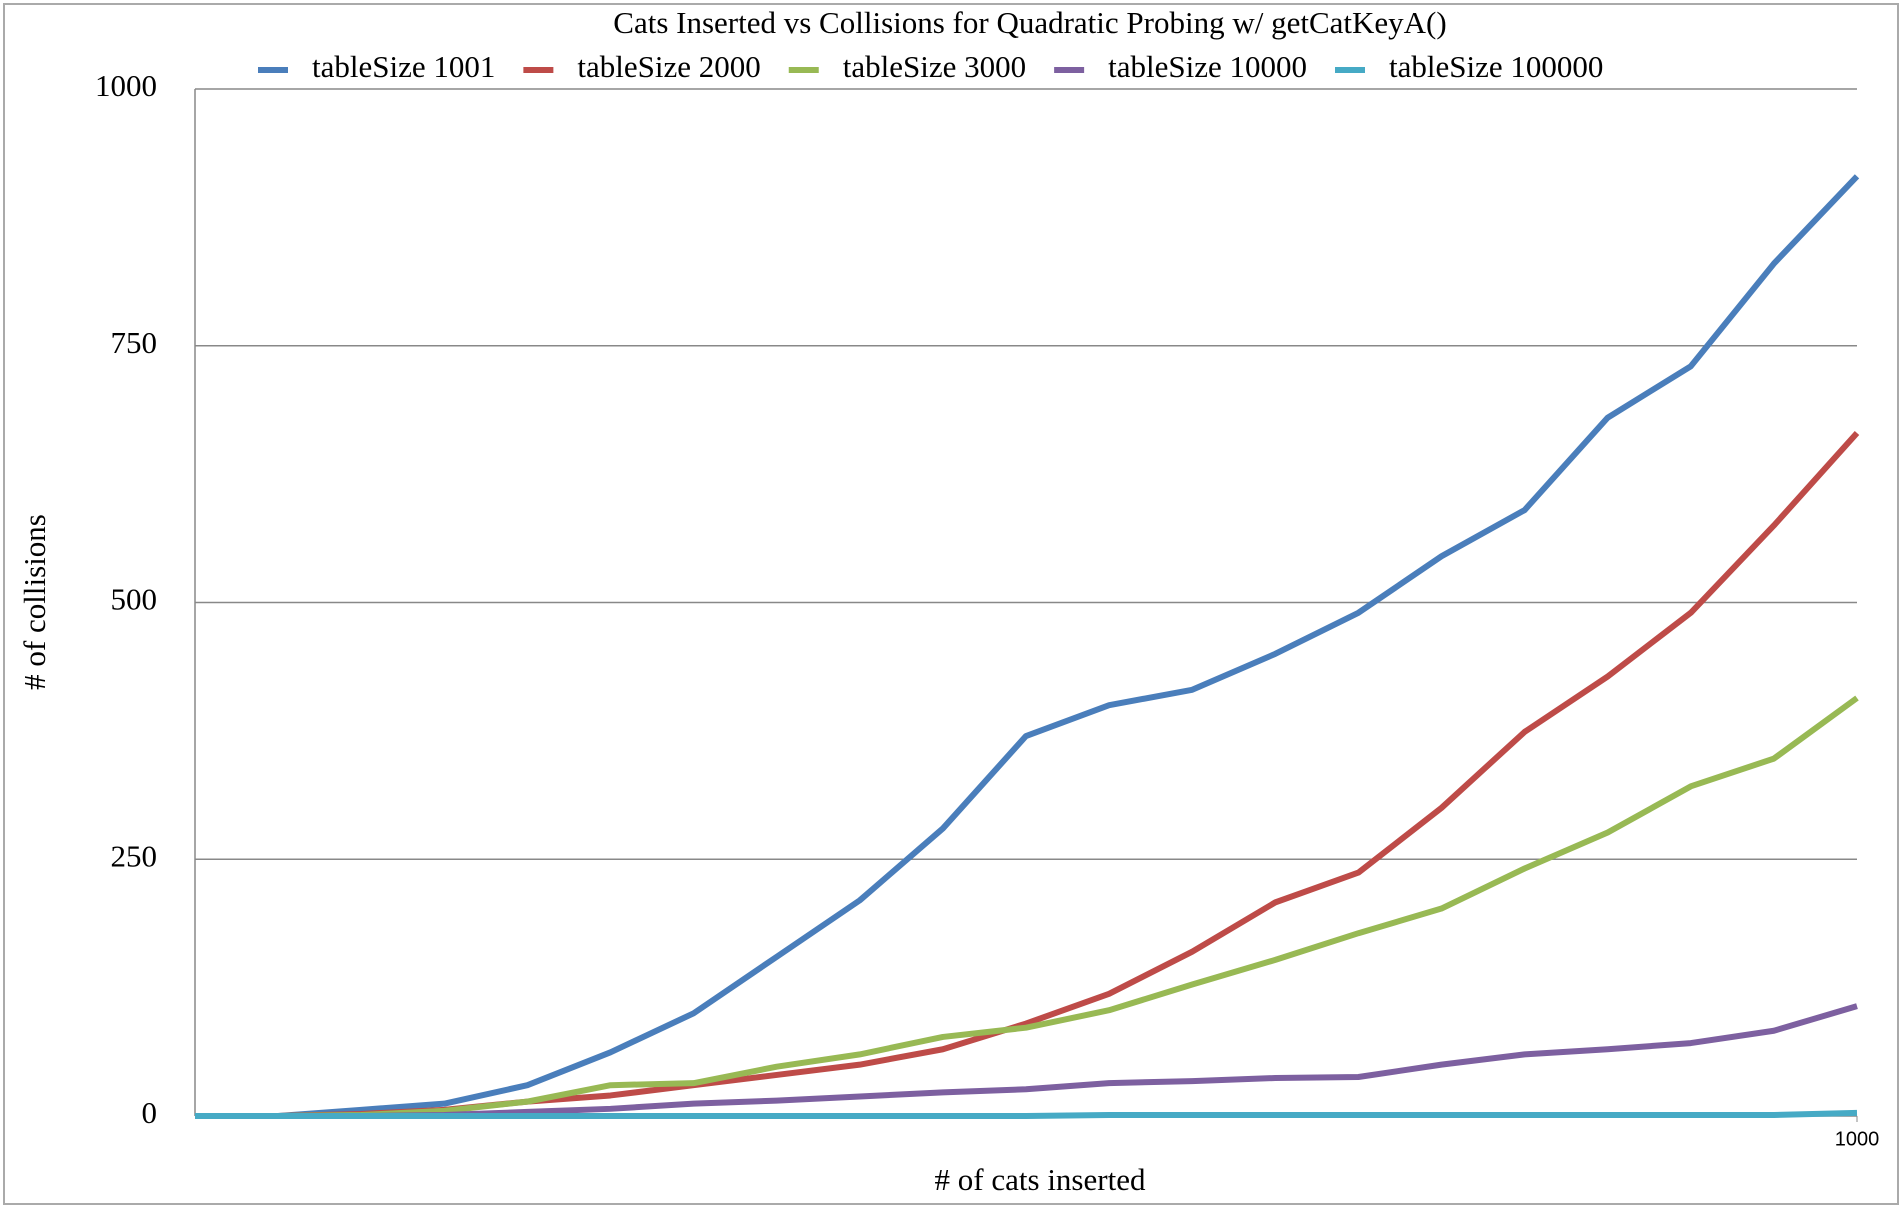  I want to click on y-tick-label: 500, so click(134, 599).